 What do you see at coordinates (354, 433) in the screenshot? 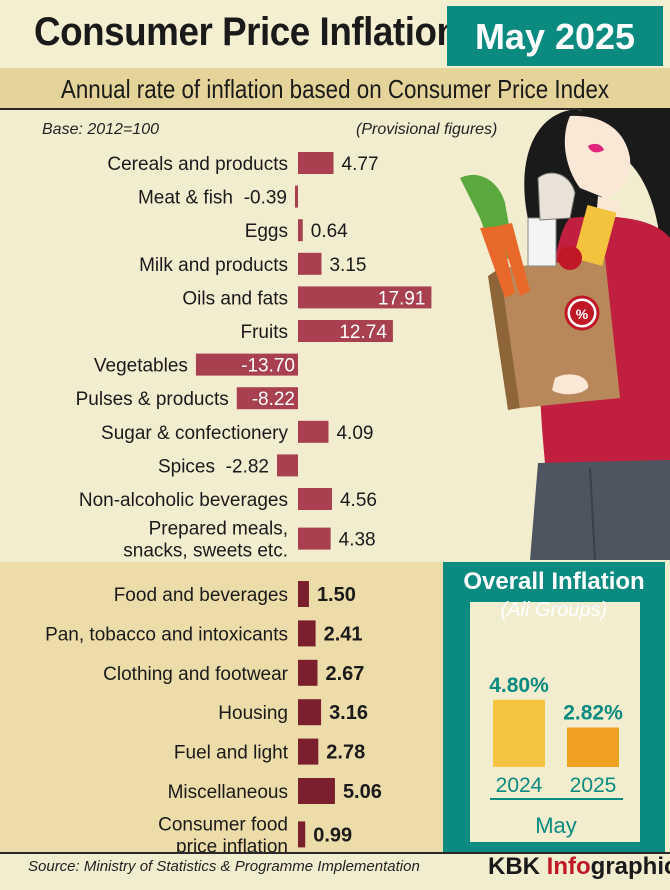
I see `food-value-label: 4.09` at bounding box center [354, 433].